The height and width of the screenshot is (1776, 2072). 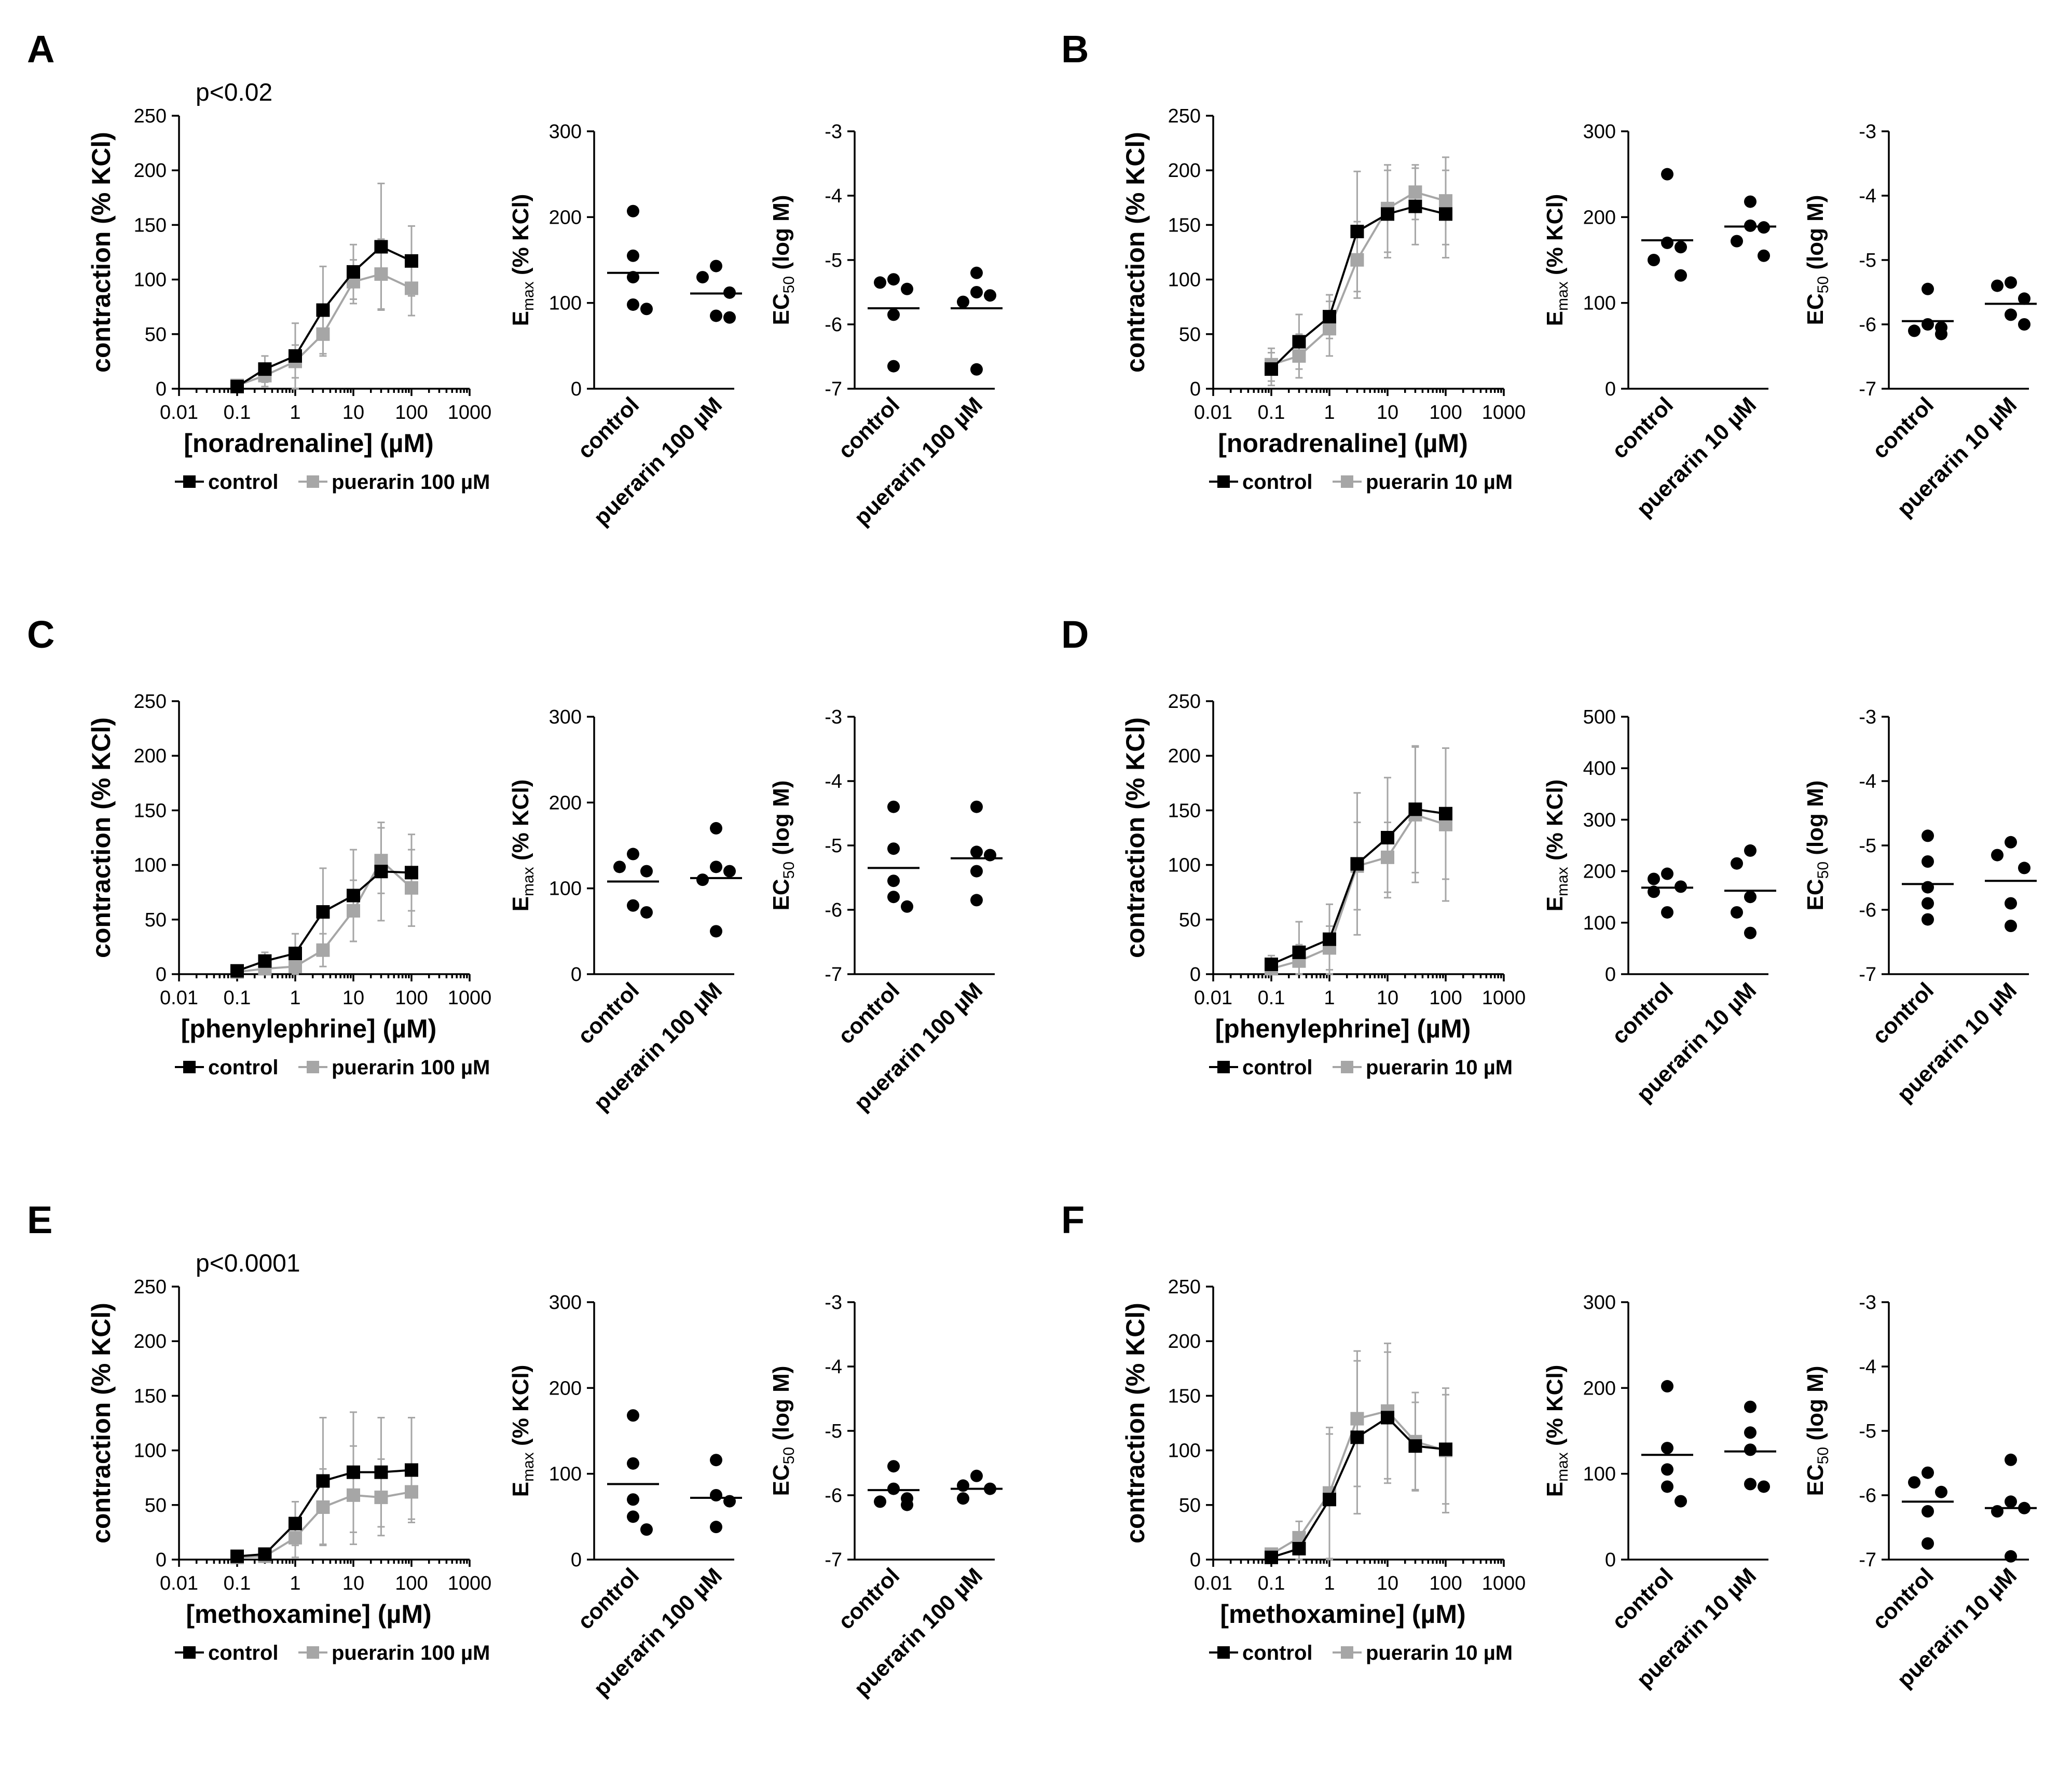 What do you see at coordinates (470, 998) in the screenshot?
I see `x-tick-label: 1000` at bounding box center [470, 998].